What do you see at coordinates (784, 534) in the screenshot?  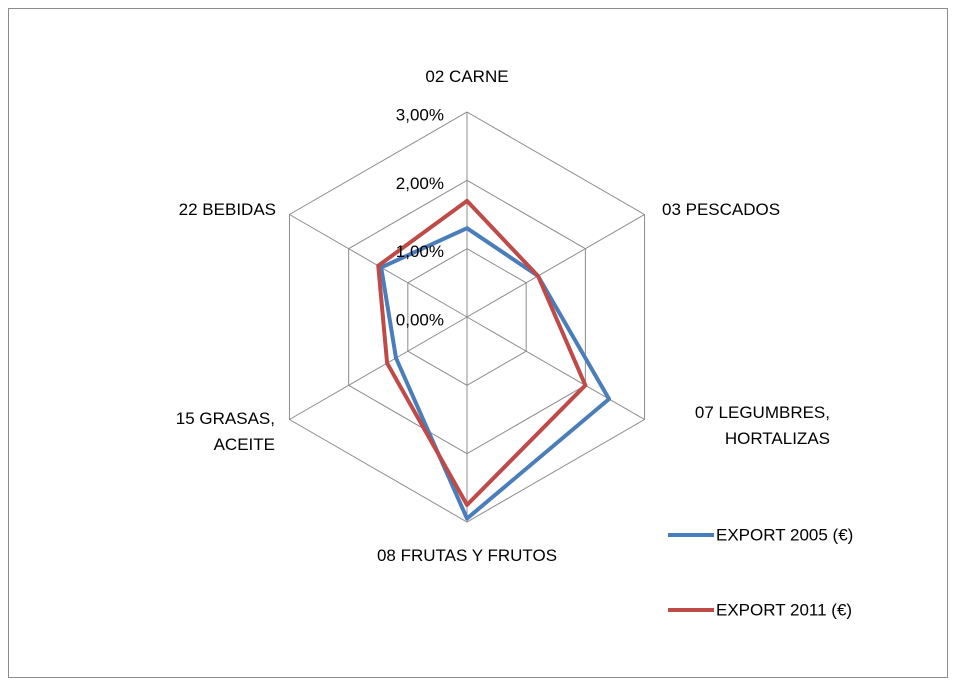 I see `legend-label: EXPORT 2005 (€)` at bounding box center [784, 534].